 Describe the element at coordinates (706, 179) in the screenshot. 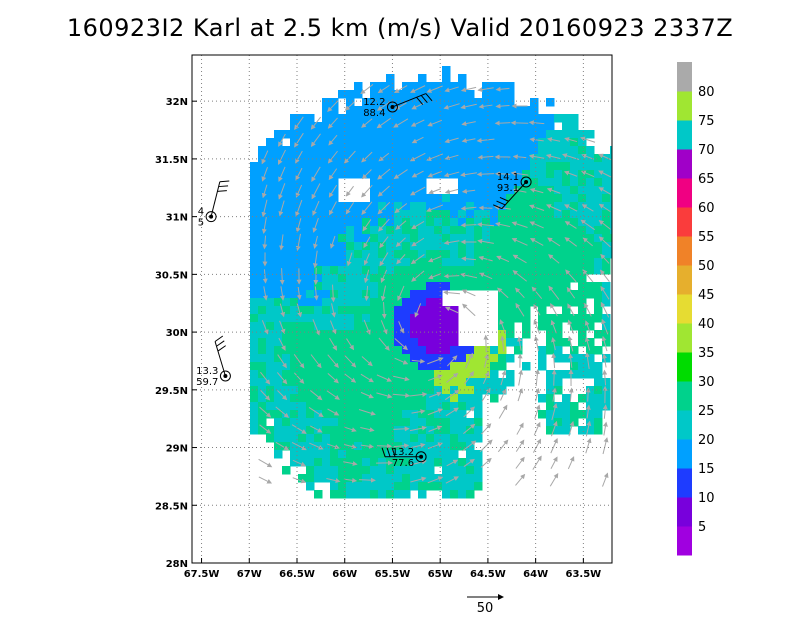

I see `colorbar-label: 65` at that location.